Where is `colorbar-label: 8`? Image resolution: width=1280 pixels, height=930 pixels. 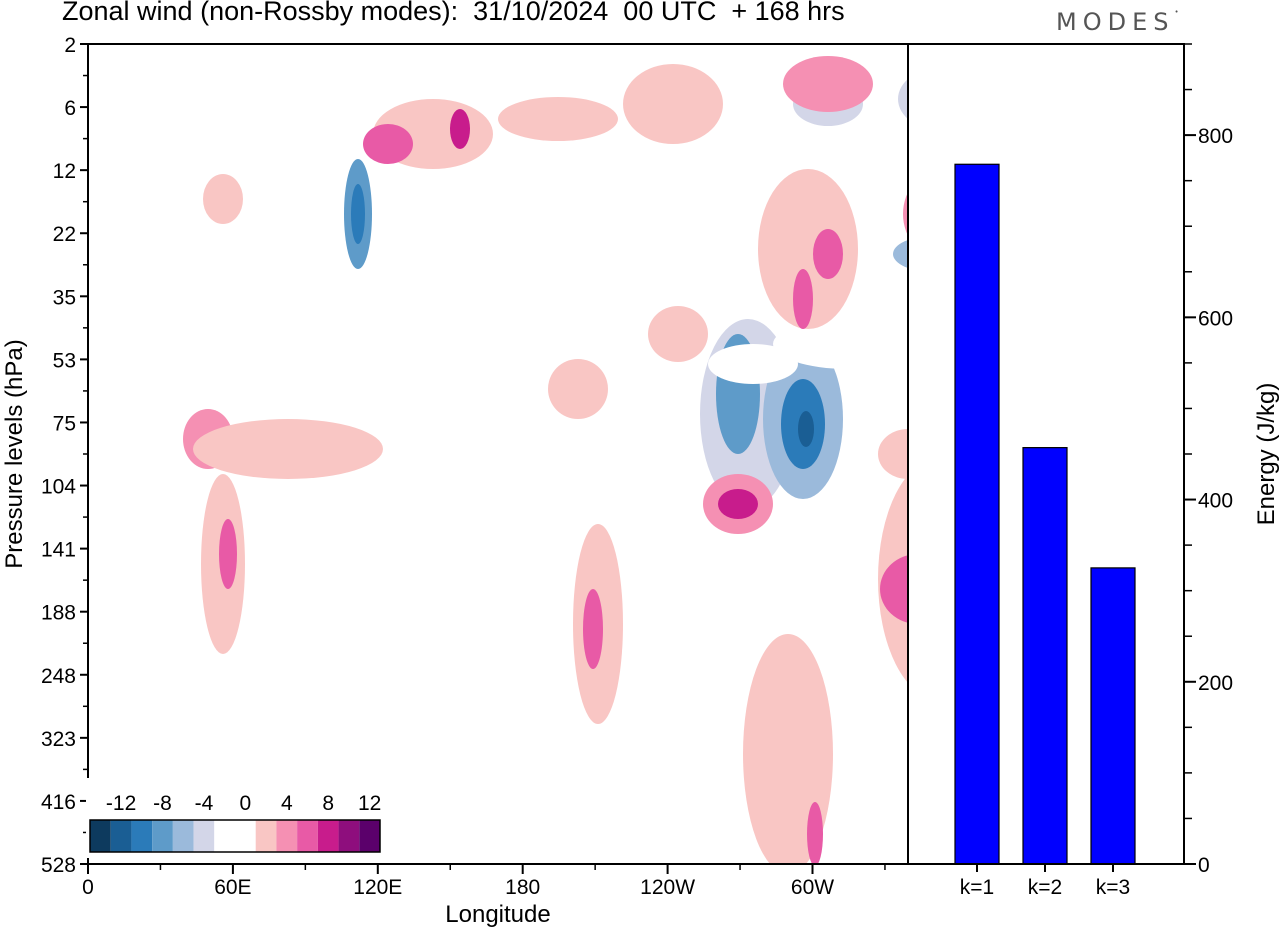 colorbar-label: 8 is located at coordinates (328, 803).